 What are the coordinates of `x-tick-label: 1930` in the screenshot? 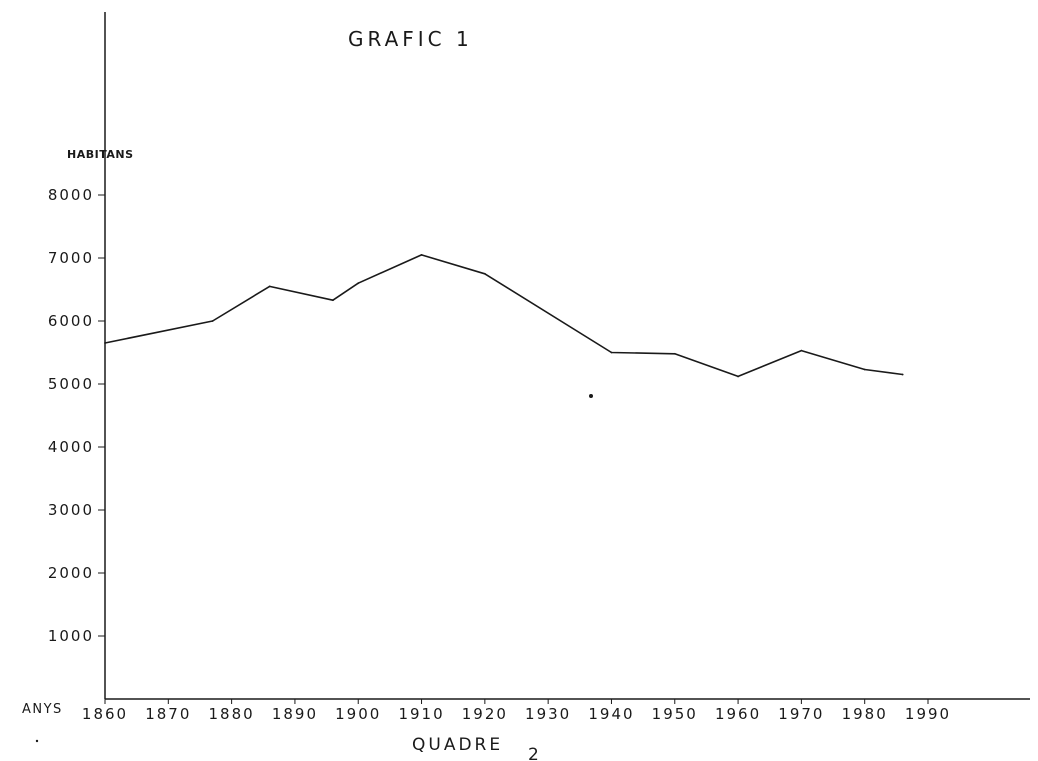 It's located at (548, 714).